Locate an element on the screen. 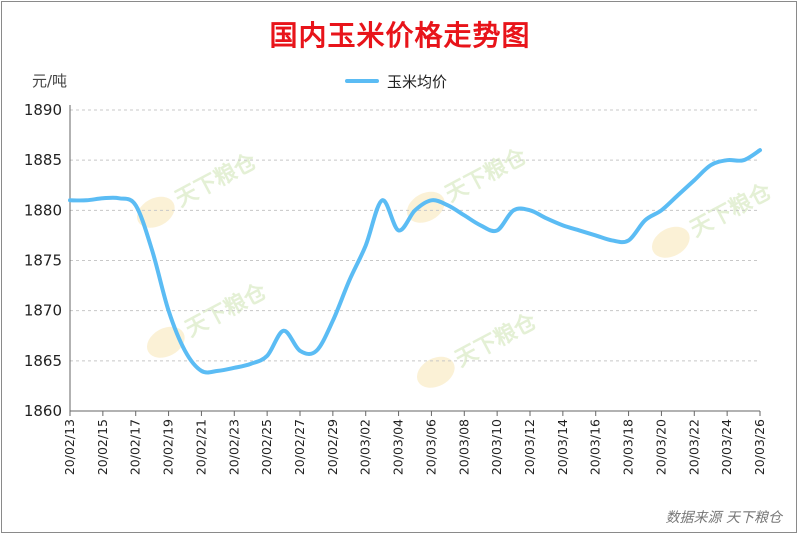 The height and width of the screenshot is (536, 800). y-tick-label: 1890 is located at coordinates (43, 110).